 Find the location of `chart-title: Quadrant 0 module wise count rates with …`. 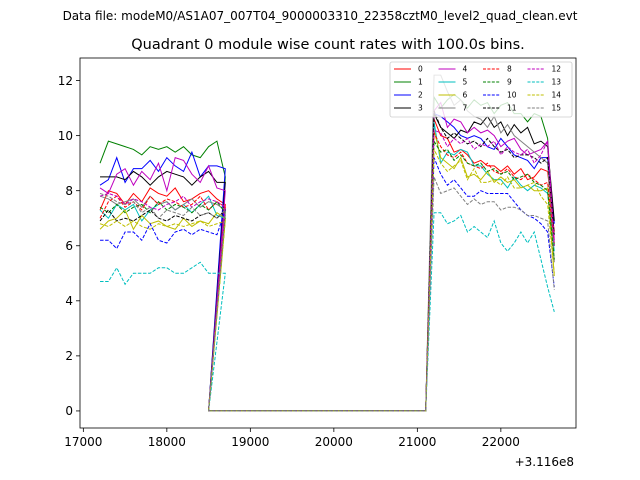

chart-title: Quadrant 0 module wise count rates with … is located at coordinates (328, 45).